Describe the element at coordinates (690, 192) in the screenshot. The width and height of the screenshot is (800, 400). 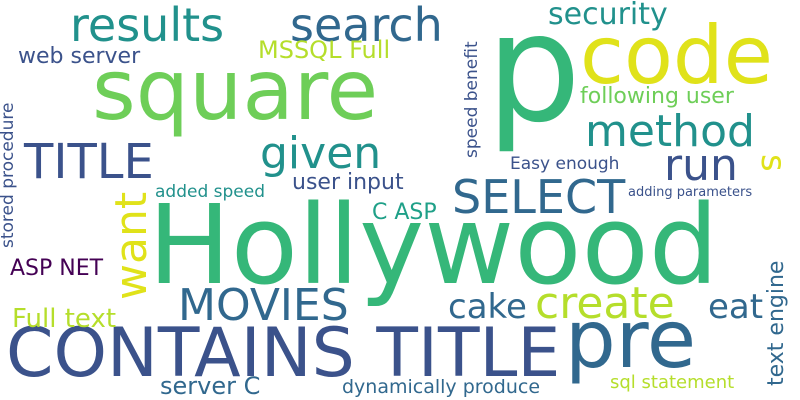
I see `word-adding-parameters: adding parameters` at that location.